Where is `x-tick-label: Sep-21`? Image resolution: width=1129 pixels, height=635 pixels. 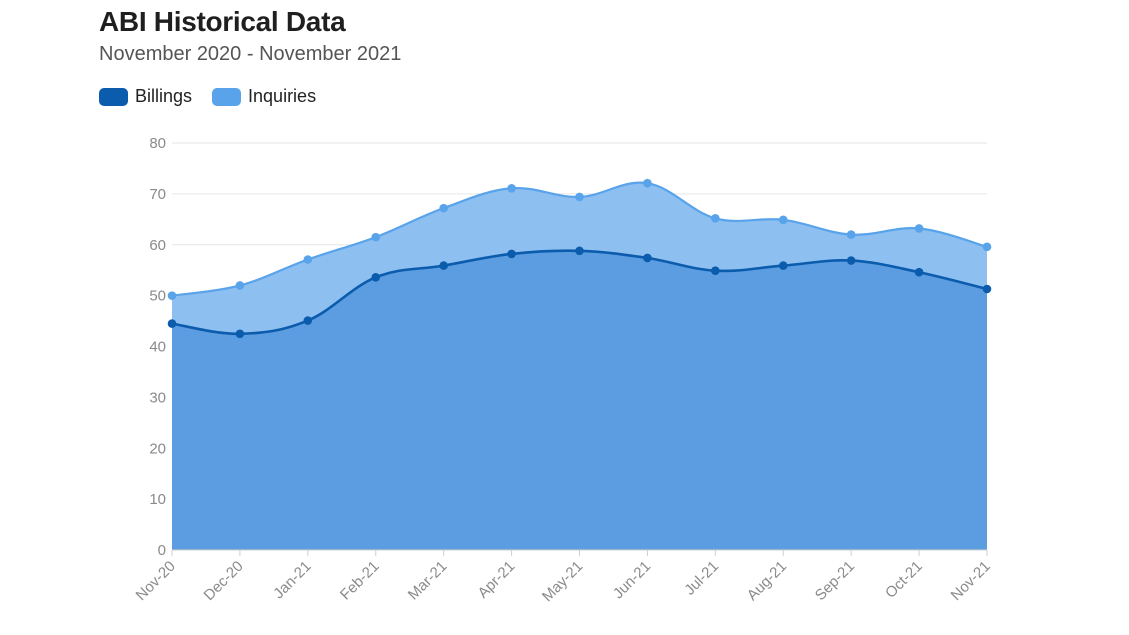 x-tick-label: Sep-21 is located at coordinates (835, 581).